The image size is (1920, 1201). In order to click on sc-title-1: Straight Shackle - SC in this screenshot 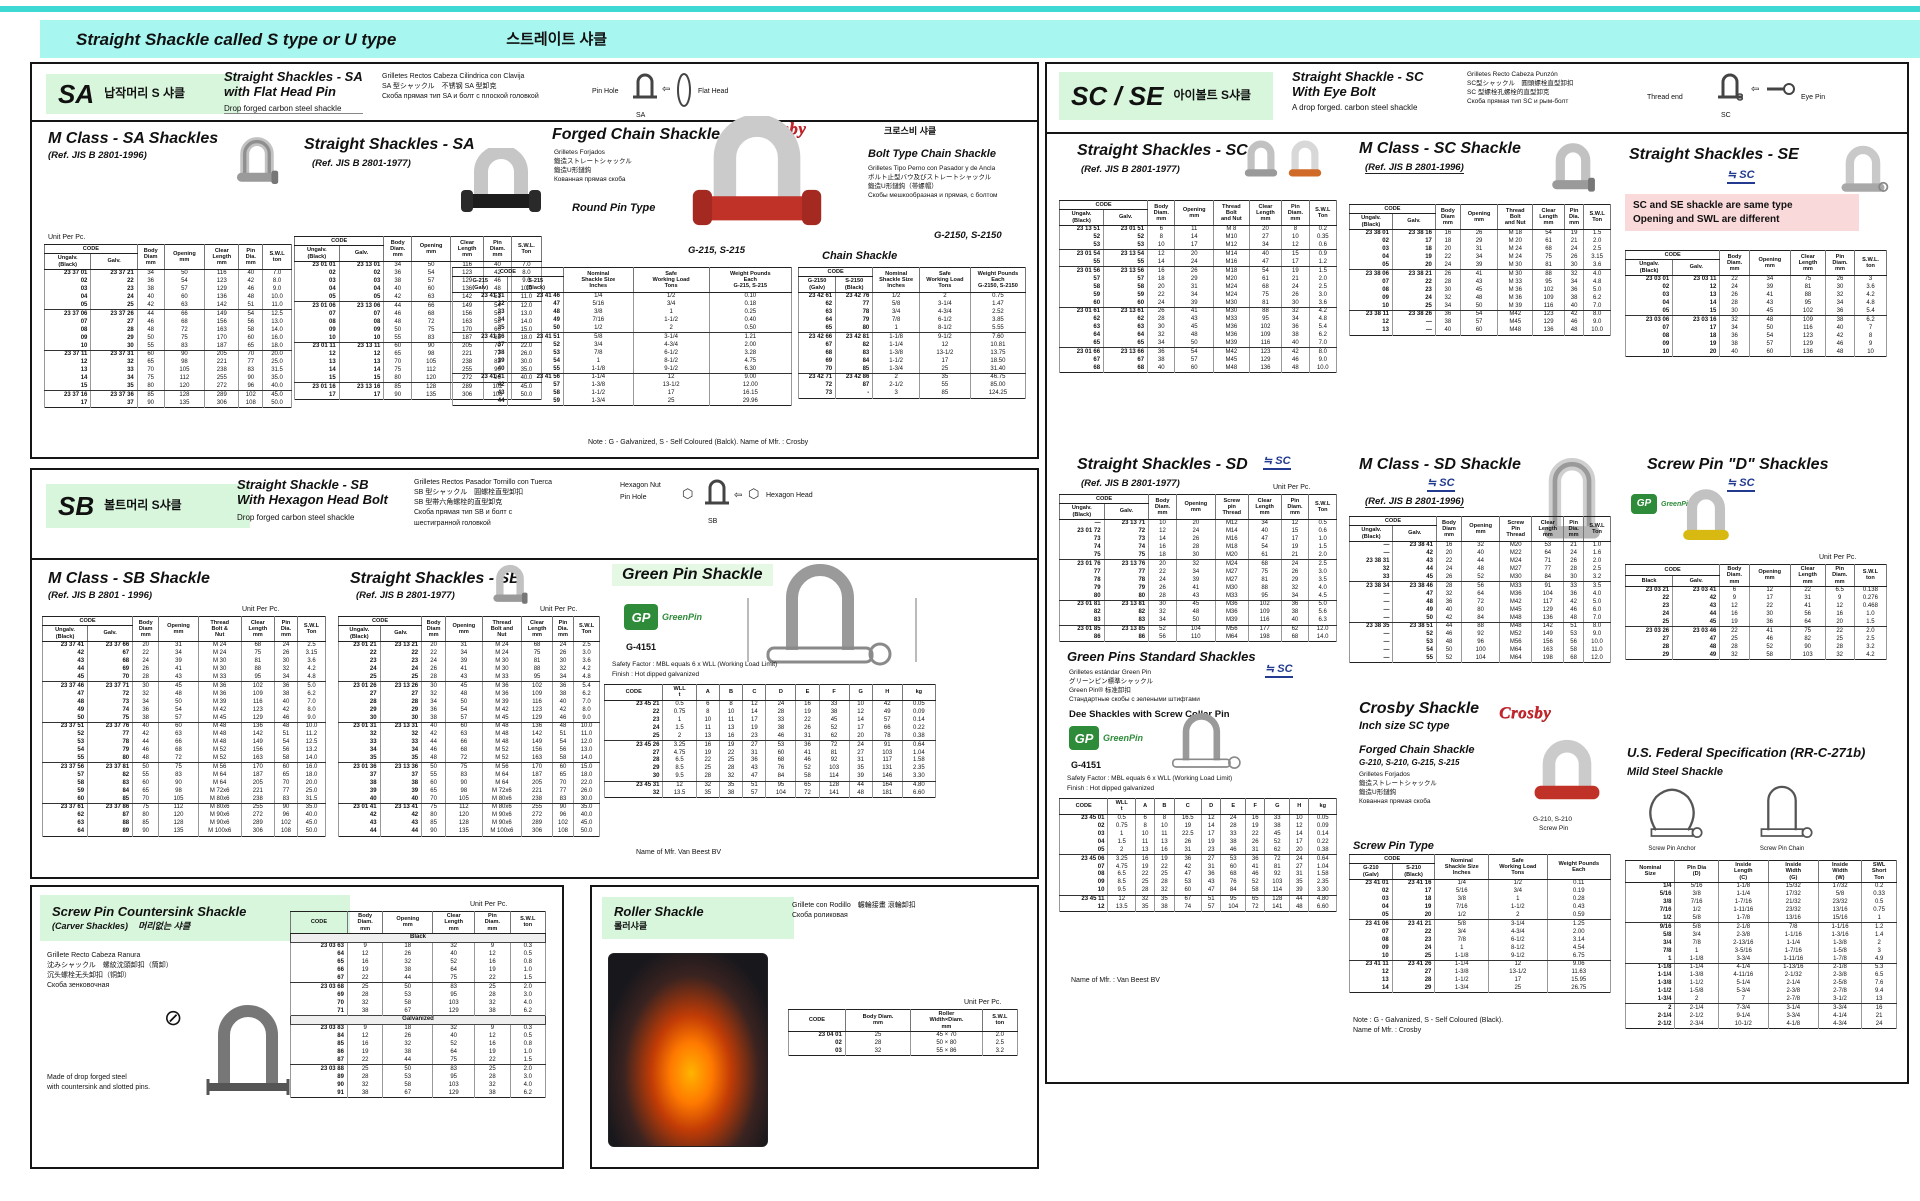, I will do `click(1358, 76)`.